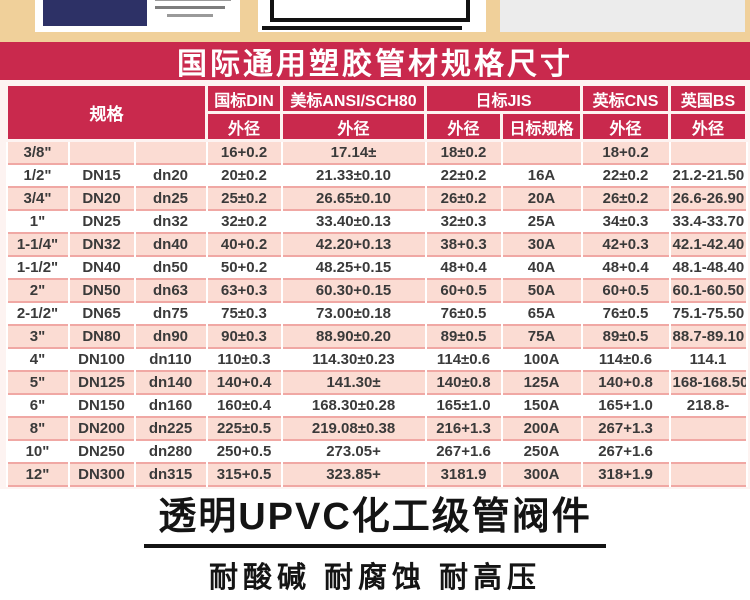 Image resolution: width=750 pixels, height=600 pixels. I want to click on spec-cell: 250+0.5, so click(244, 451).